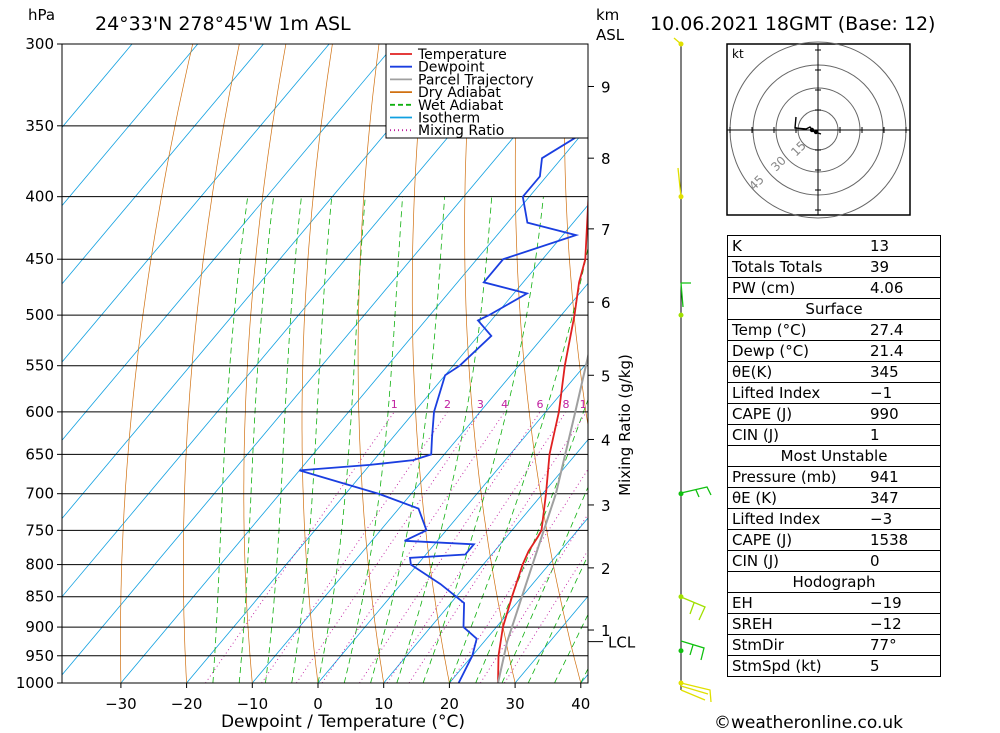 Image resolution: width=1000 pixels, height=733 pixels. What do you see at coordinates (808, 125) in the screenshot?
I see `hodograph-trace` at bounding box center [808, 125].